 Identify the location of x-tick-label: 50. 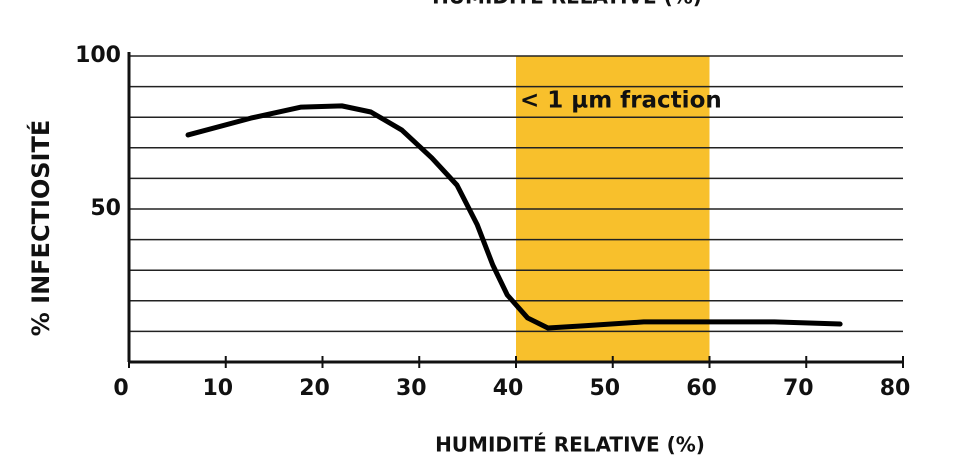
(604, 388).